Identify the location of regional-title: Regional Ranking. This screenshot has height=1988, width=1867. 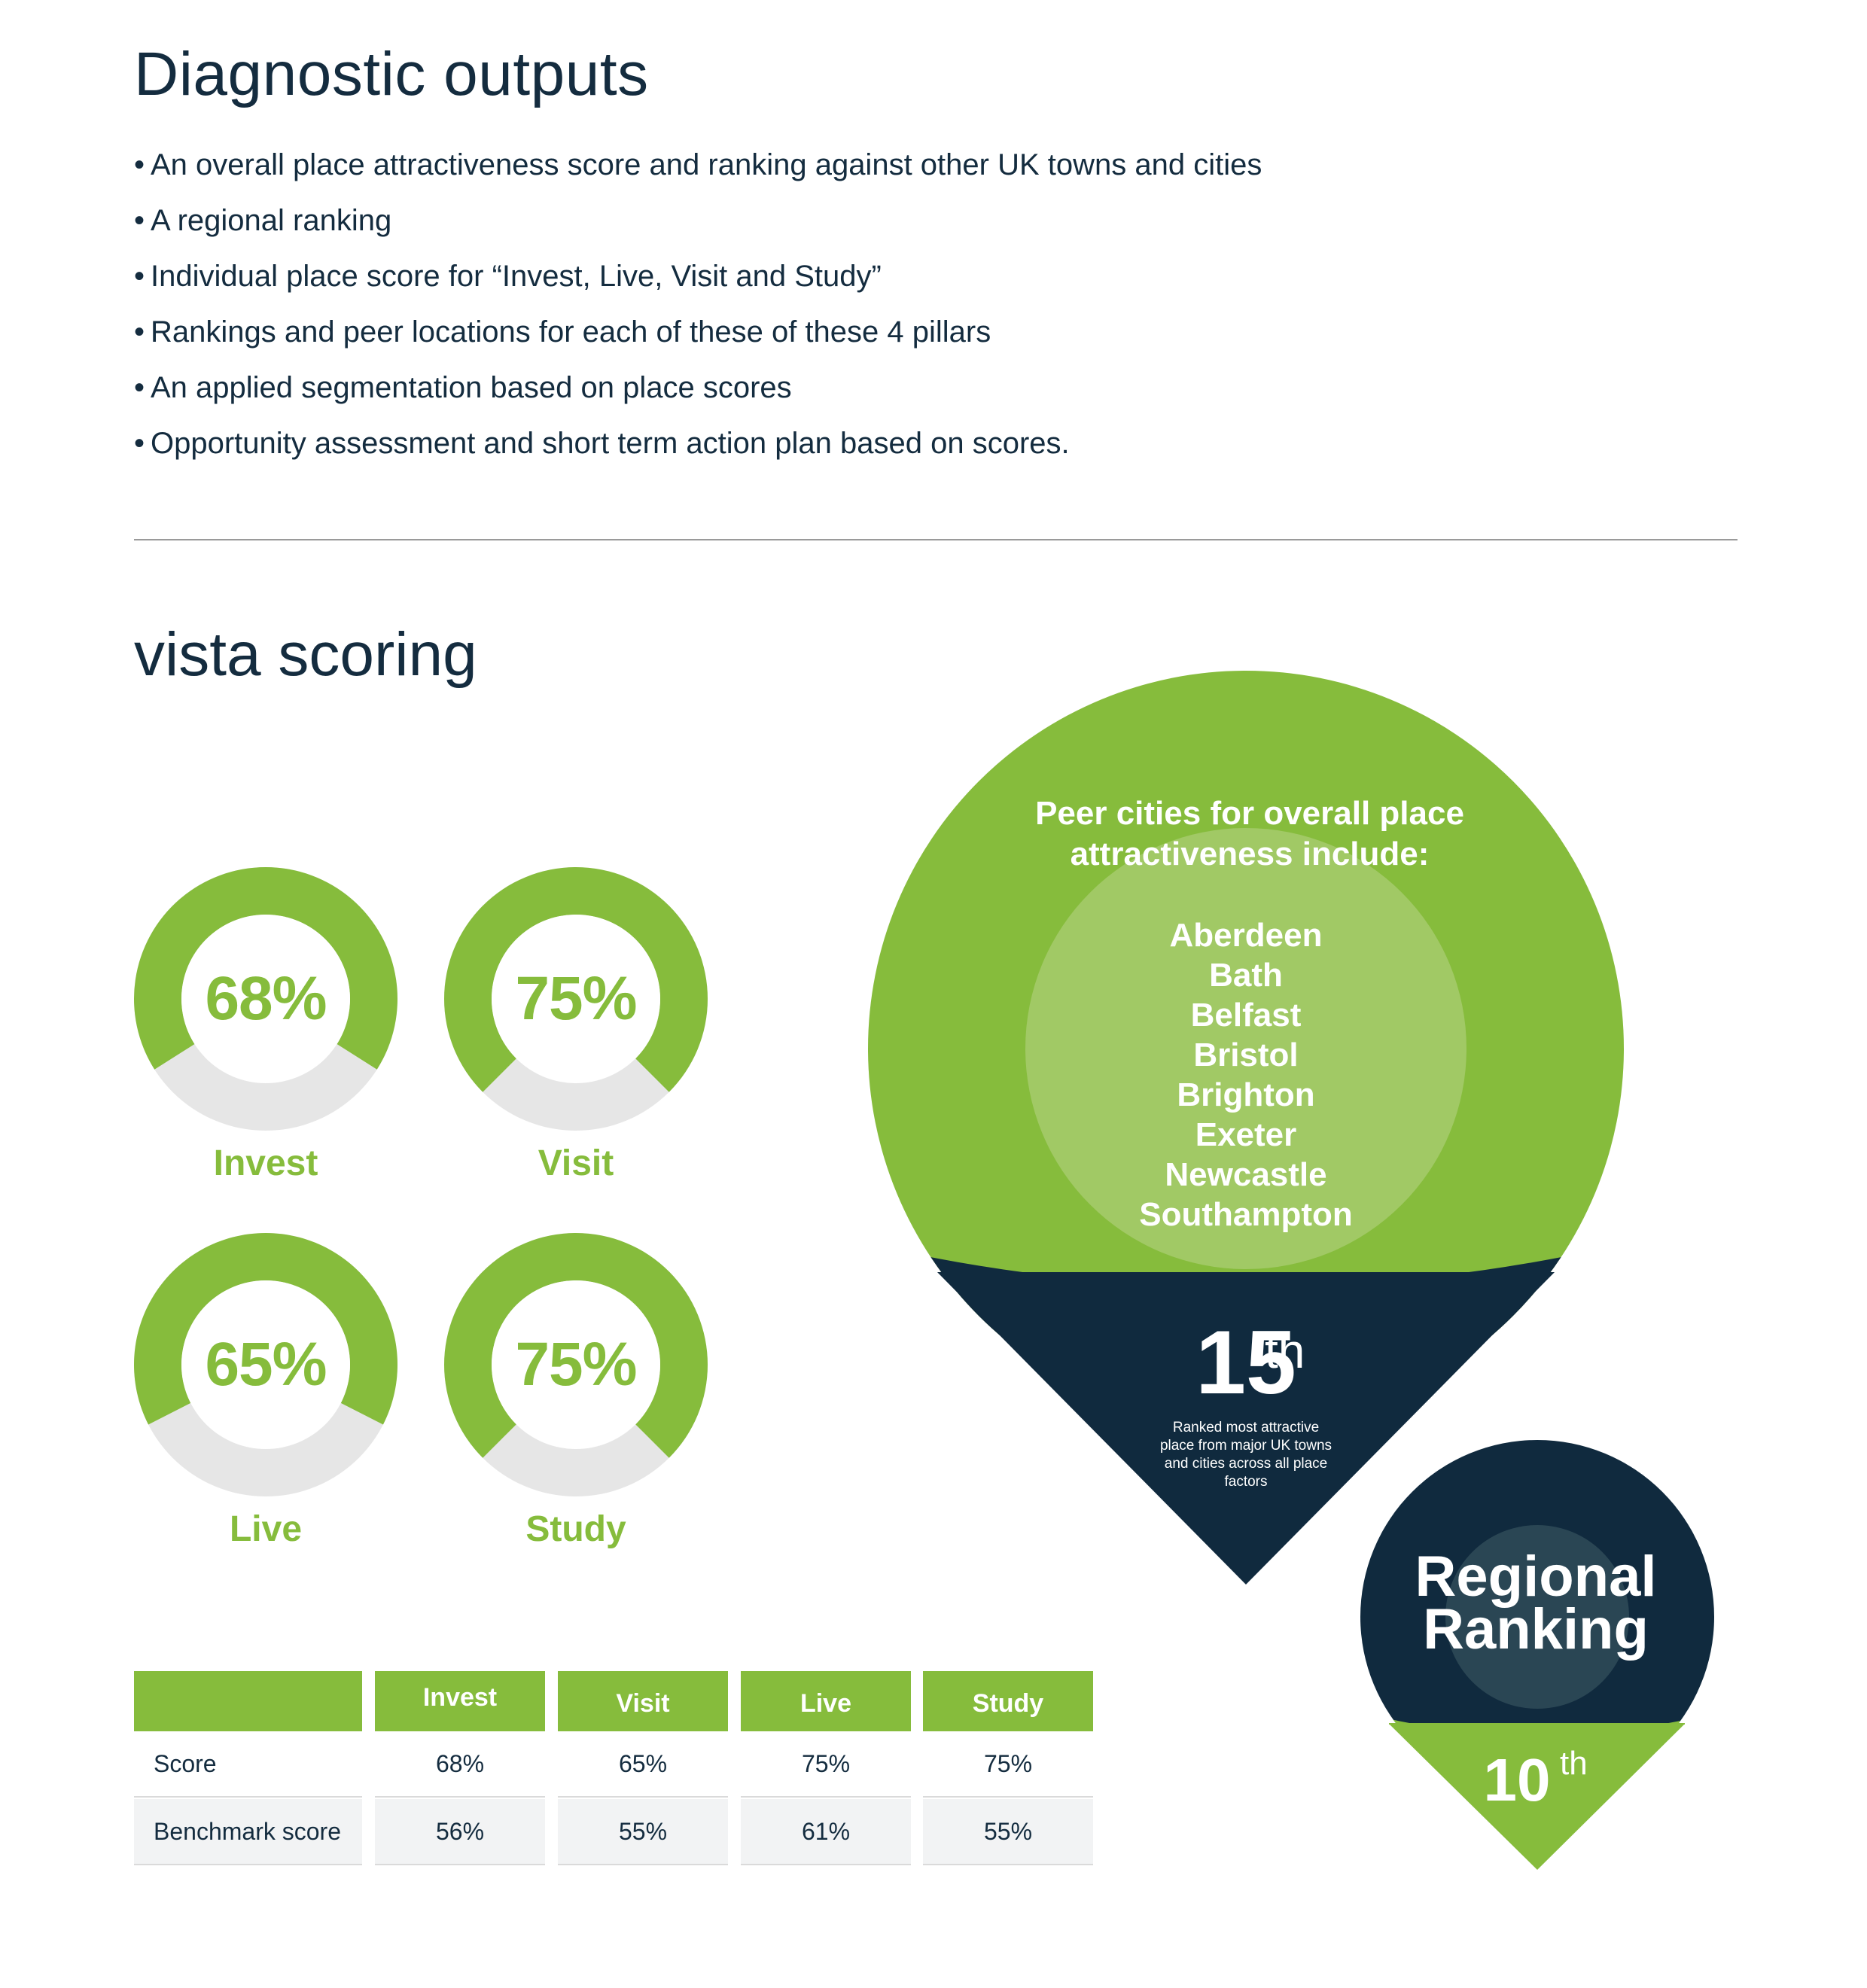
(1536, 1603).